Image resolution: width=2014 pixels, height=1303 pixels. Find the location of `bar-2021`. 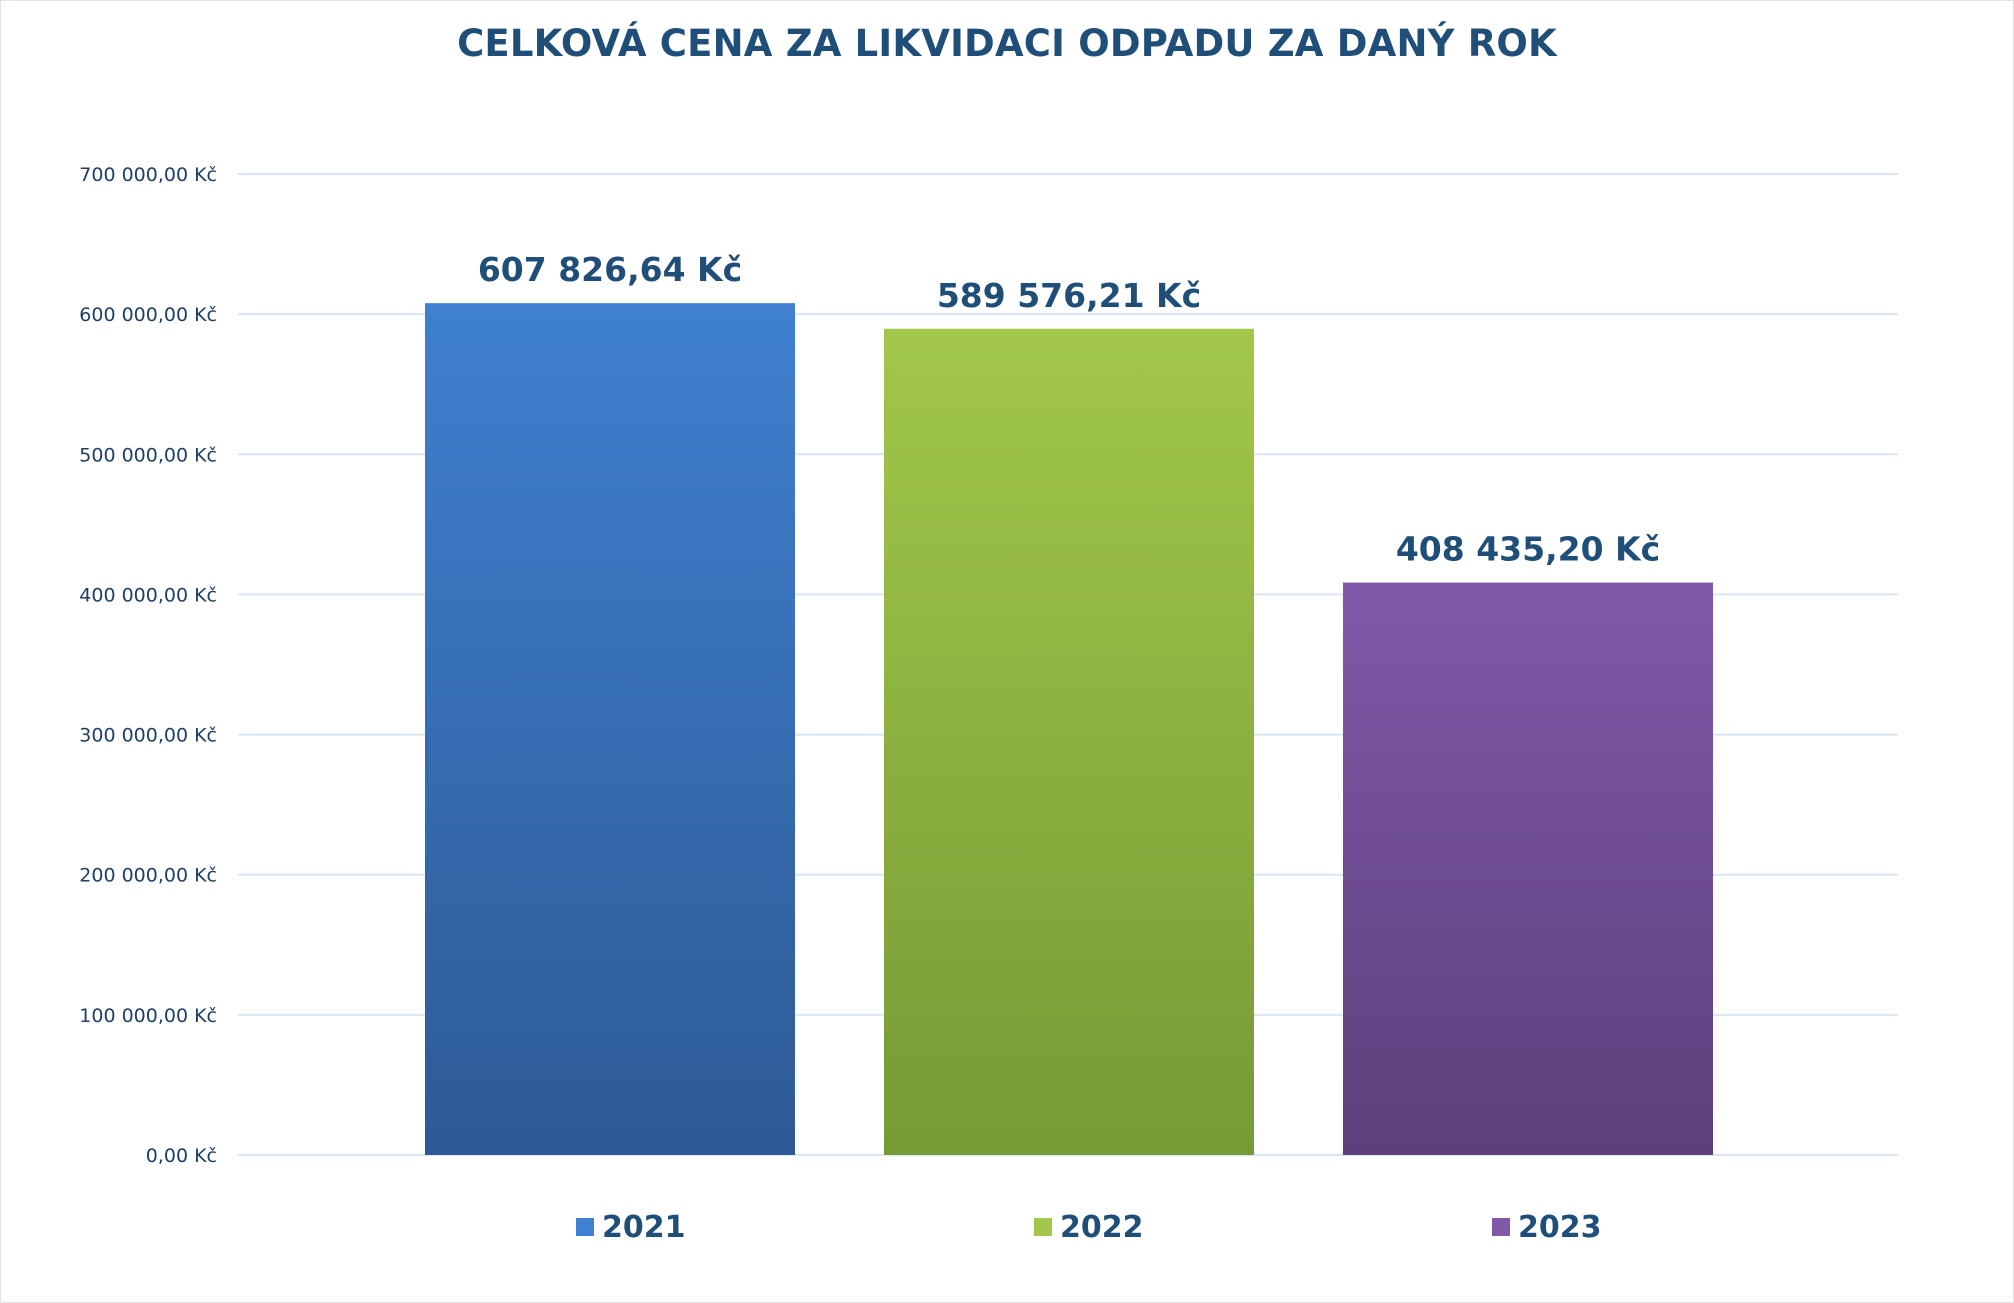

bar-2021 is located at coordinates (610, 729).